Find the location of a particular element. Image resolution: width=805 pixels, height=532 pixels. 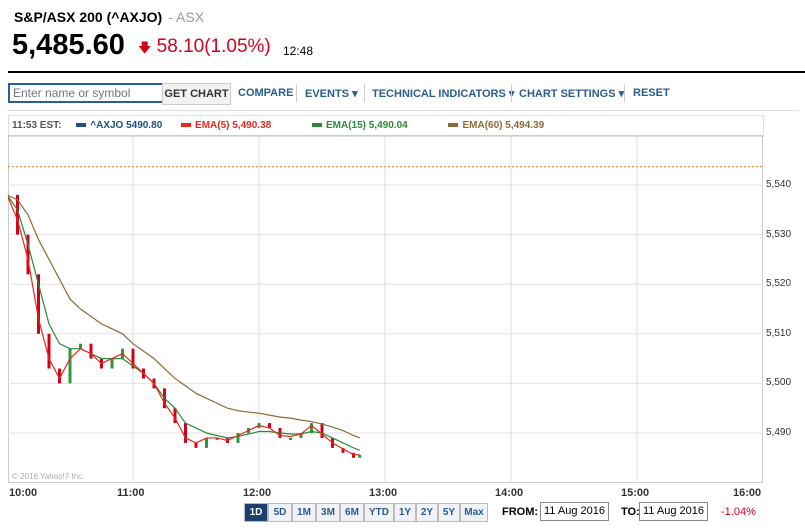

y-tick-label: 5,520 is located at coordinates (779, 284).